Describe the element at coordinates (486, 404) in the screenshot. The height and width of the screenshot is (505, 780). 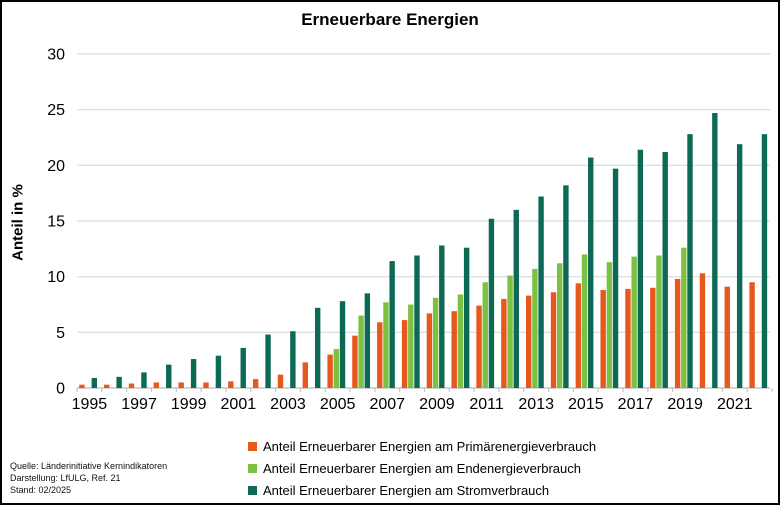
I see `x-tick-label: 2011` at that location.